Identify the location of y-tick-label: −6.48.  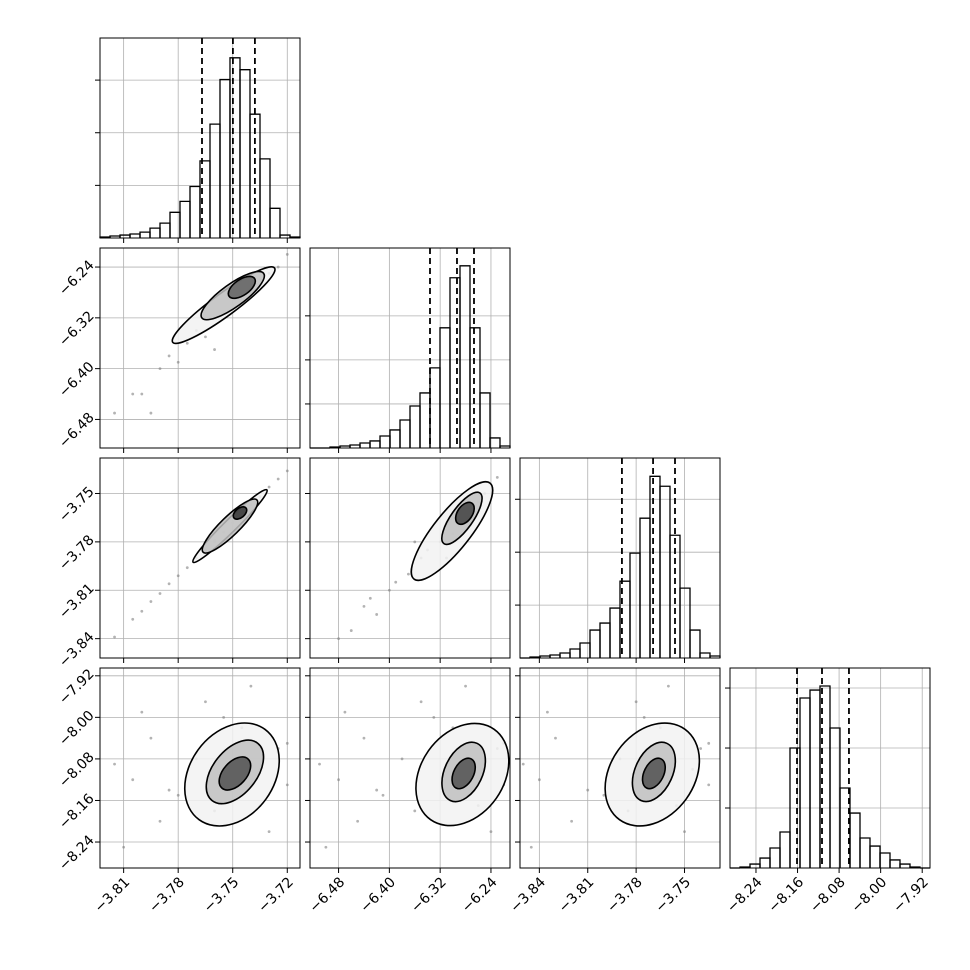
(77, 431).